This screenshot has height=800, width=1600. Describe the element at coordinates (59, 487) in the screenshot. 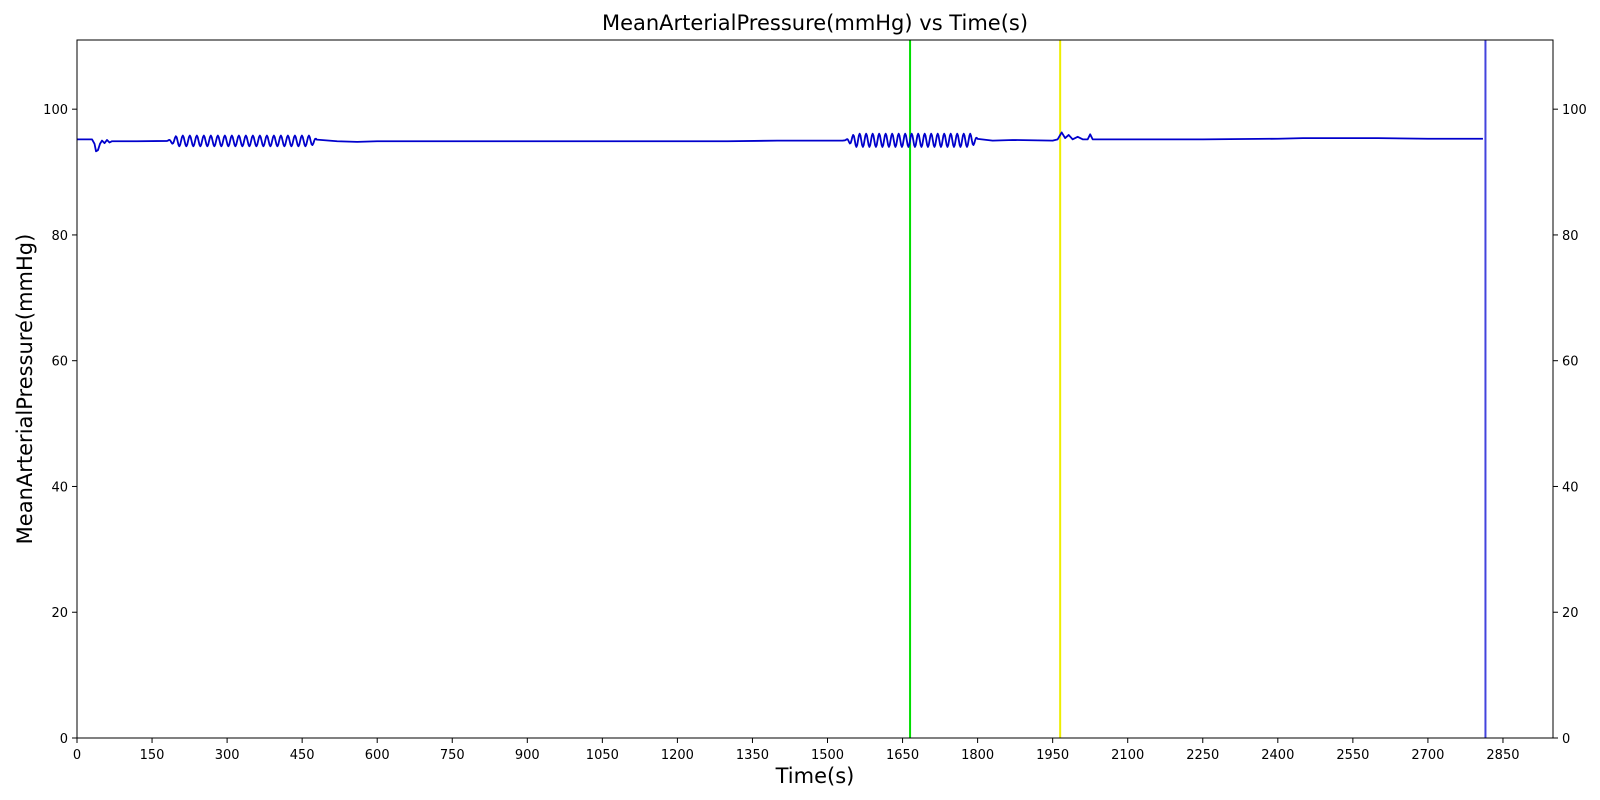

I see `y-tick-label: 40` at that location.